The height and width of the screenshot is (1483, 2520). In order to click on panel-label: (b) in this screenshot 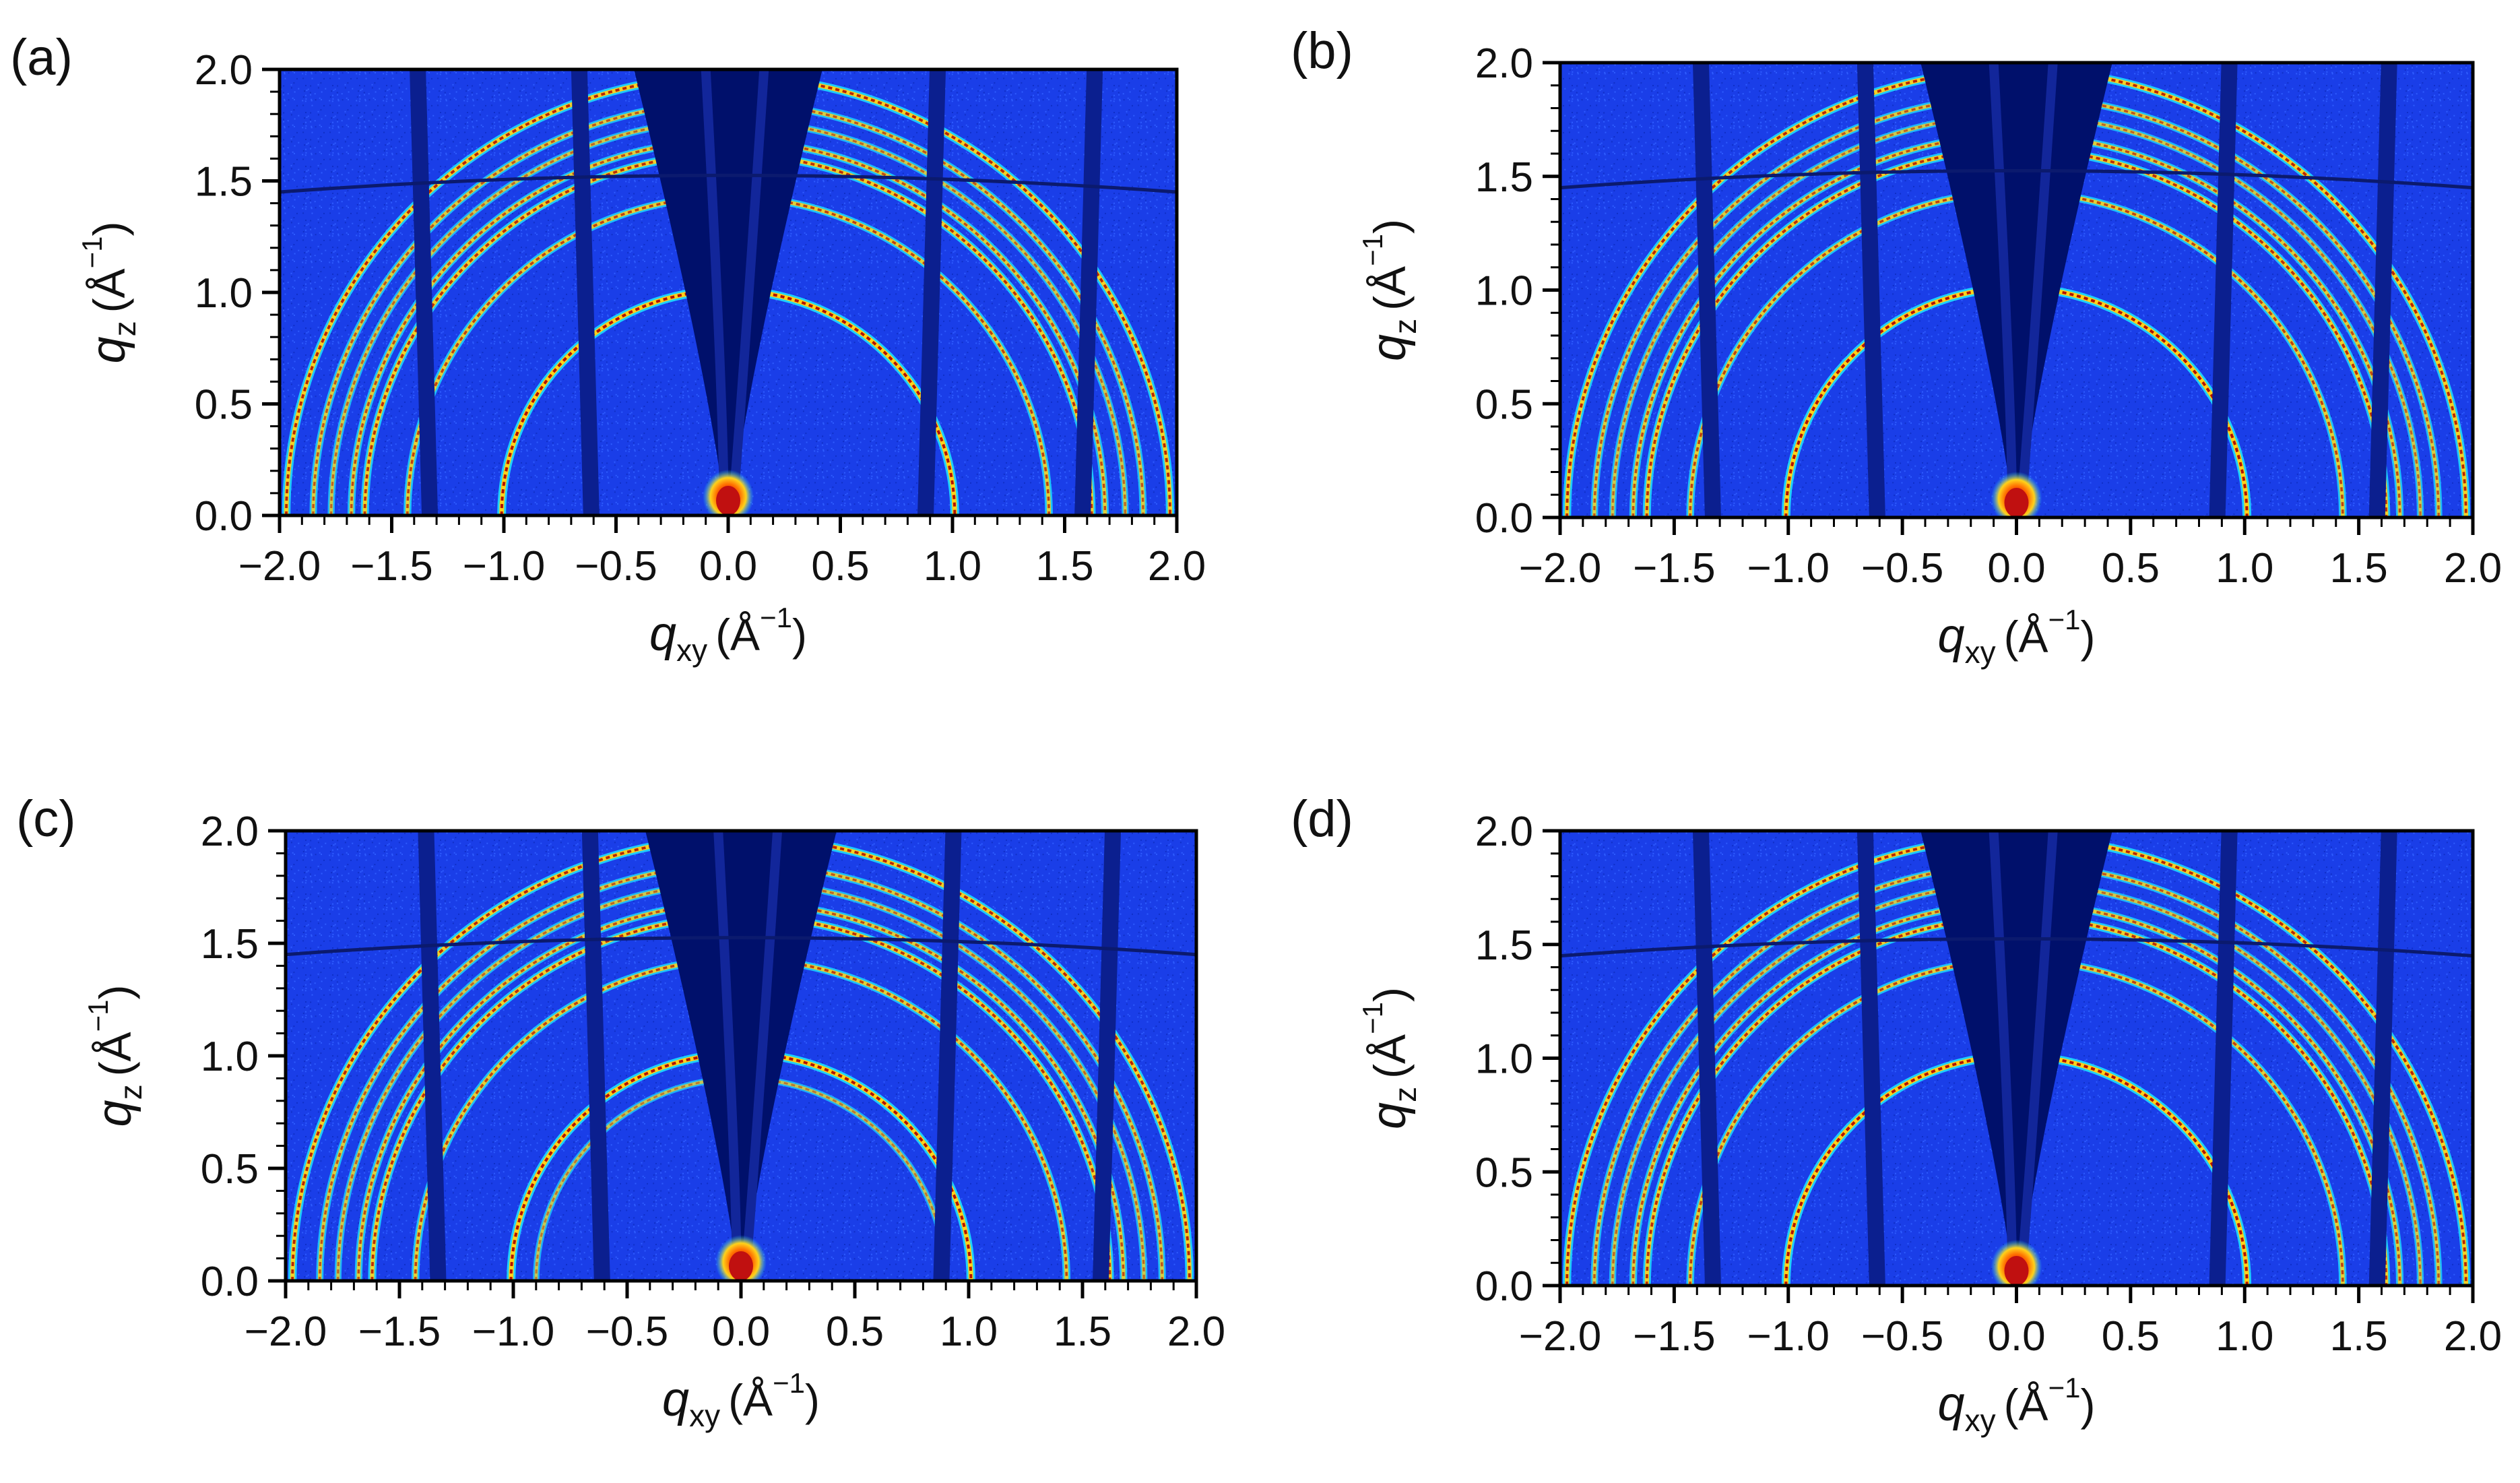, I will do `click(1322, 51)`.